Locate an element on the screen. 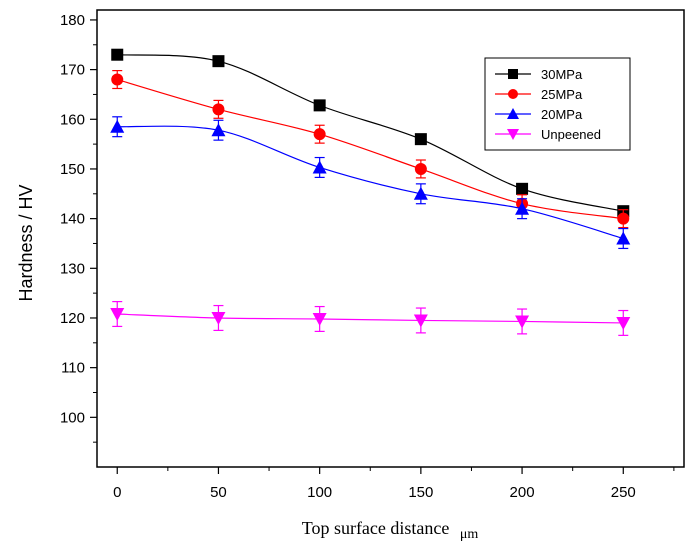  y-tick-label: 170 is located at coordinates (72, 70).